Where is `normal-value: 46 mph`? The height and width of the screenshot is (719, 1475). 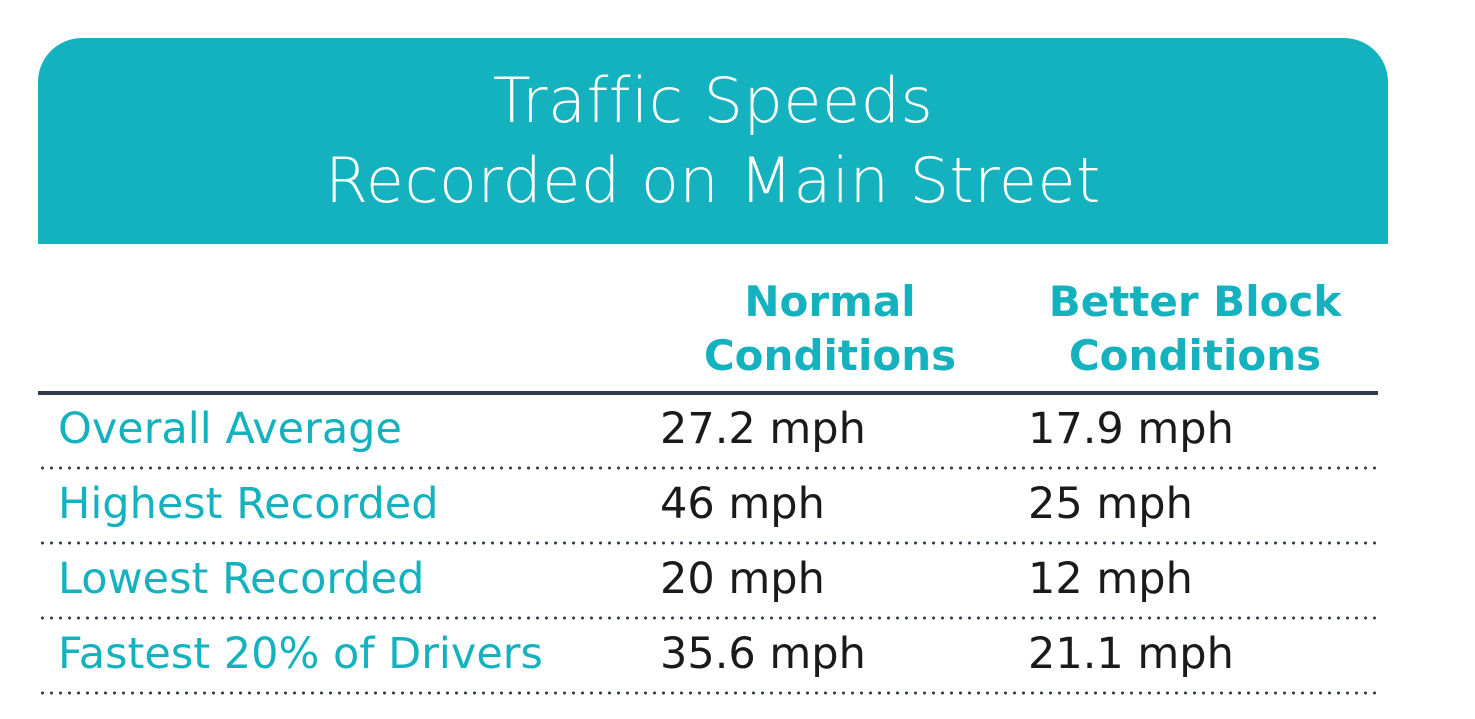 normal-value: 46 mph is located at coordinates (742, 504).